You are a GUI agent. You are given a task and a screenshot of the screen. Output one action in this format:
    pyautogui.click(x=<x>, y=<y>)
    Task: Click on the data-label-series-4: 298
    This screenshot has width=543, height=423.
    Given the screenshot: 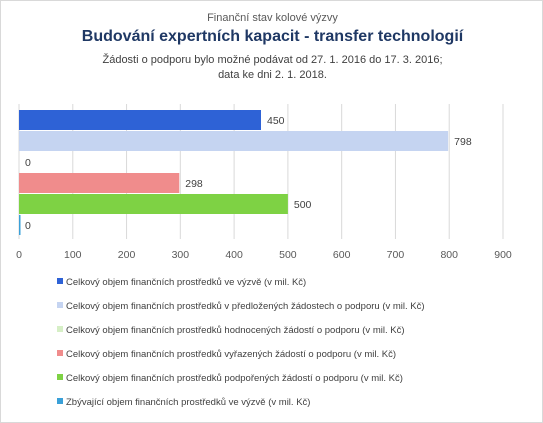 What is the action you would take?
    pyautogui.click(x=194, y=184)
    